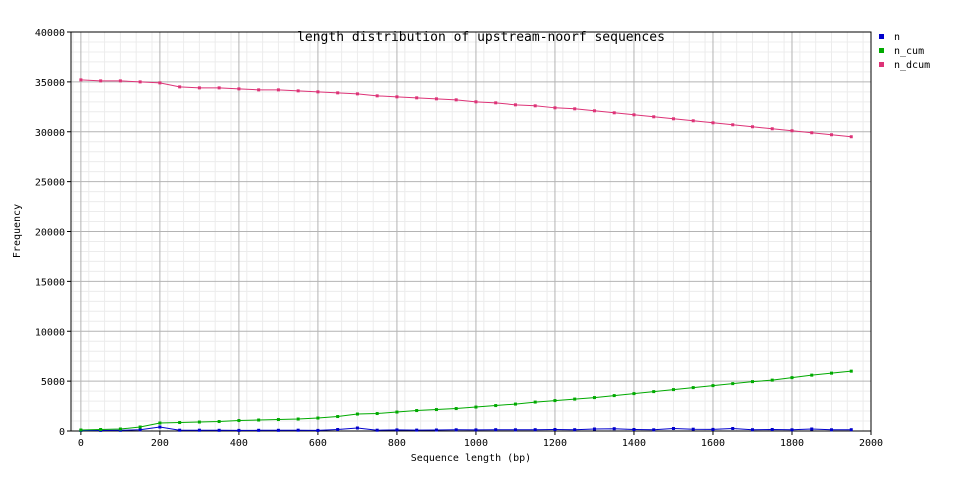 Image resolution: width=962 pixels, height=487 pixels. I want to click on y-tick-label: 30000, so click(50, 133).